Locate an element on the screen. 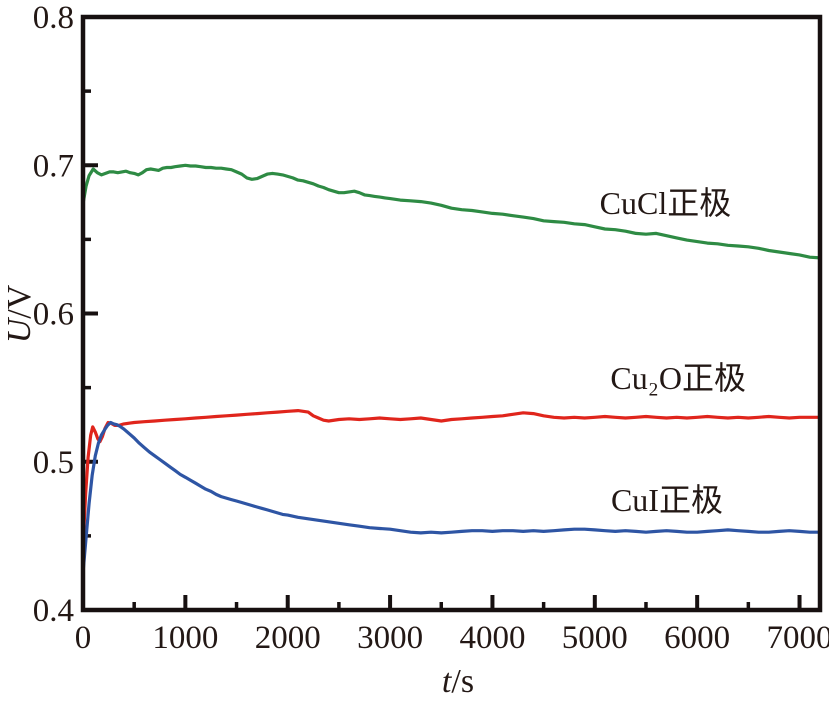  y-tick-labels: 0.4 0.5 0.6 0.7 0.8 is located at coordinates (53, 314).